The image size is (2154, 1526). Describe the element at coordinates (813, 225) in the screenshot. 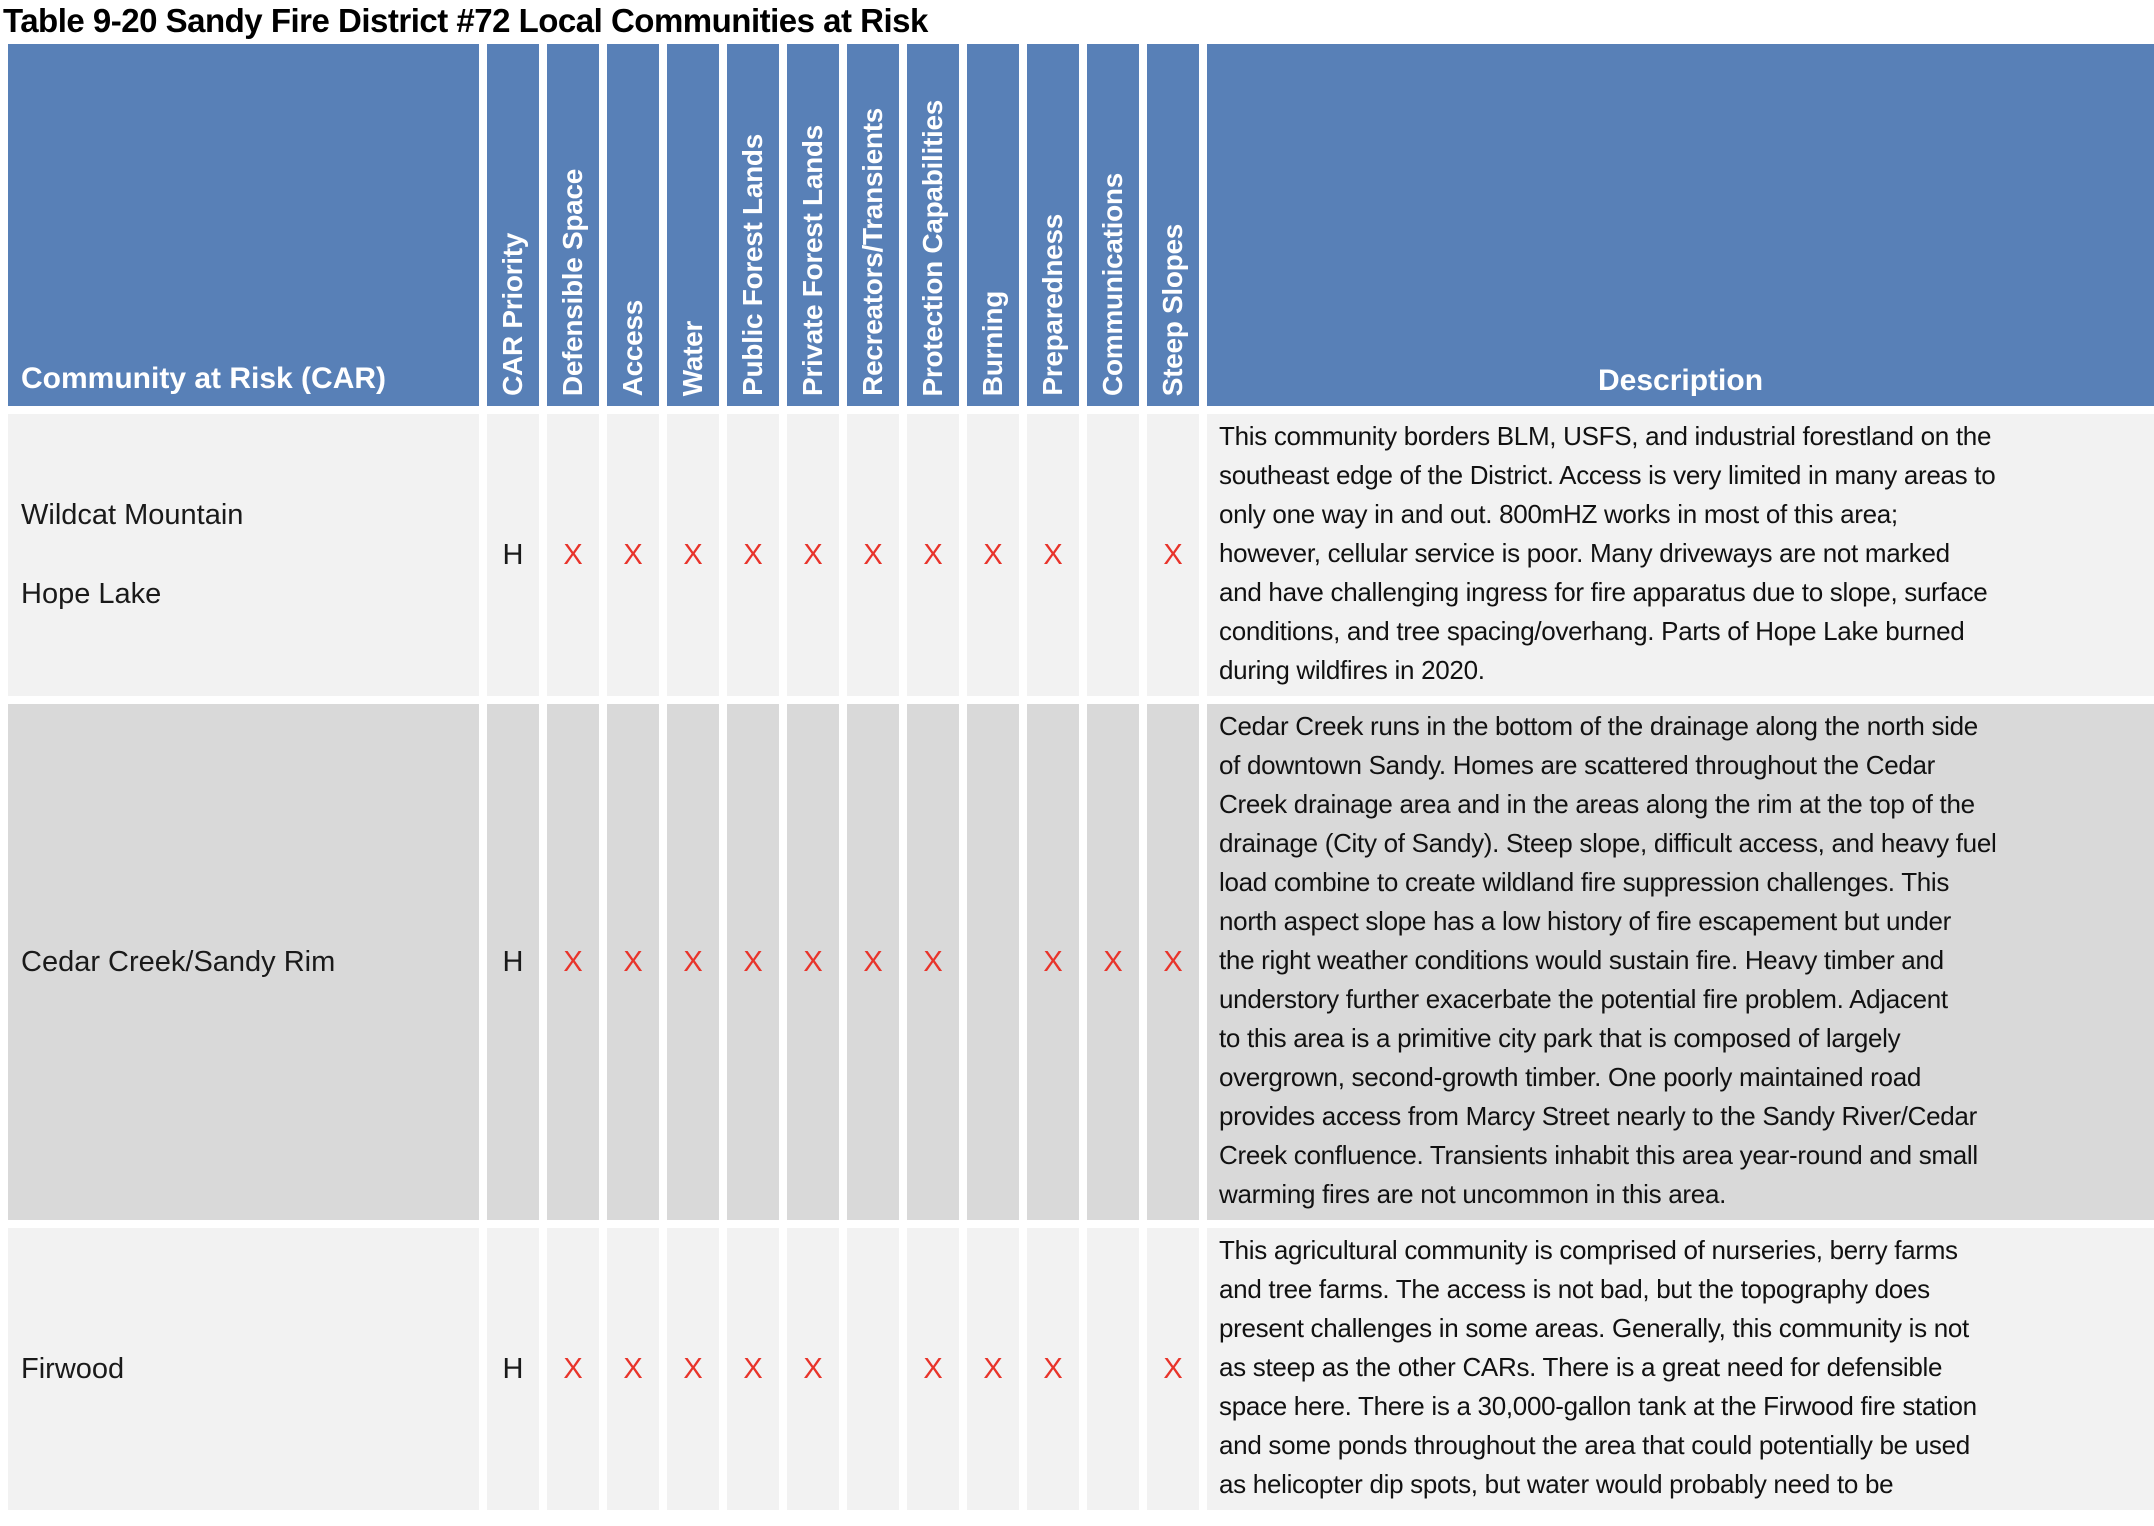

I see `col-header-private-forest-lands: Private Forest Lands` at that location.